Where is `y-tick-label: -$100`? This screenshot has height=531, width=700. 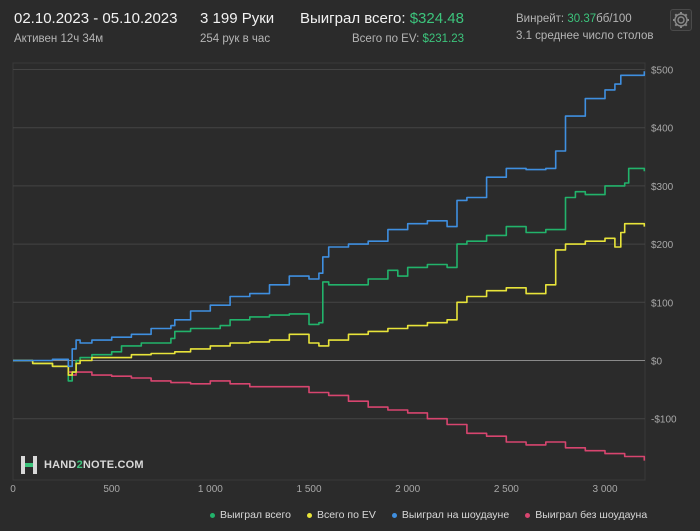
y-tick-label: -$100 is located at coordinates (664, 420).